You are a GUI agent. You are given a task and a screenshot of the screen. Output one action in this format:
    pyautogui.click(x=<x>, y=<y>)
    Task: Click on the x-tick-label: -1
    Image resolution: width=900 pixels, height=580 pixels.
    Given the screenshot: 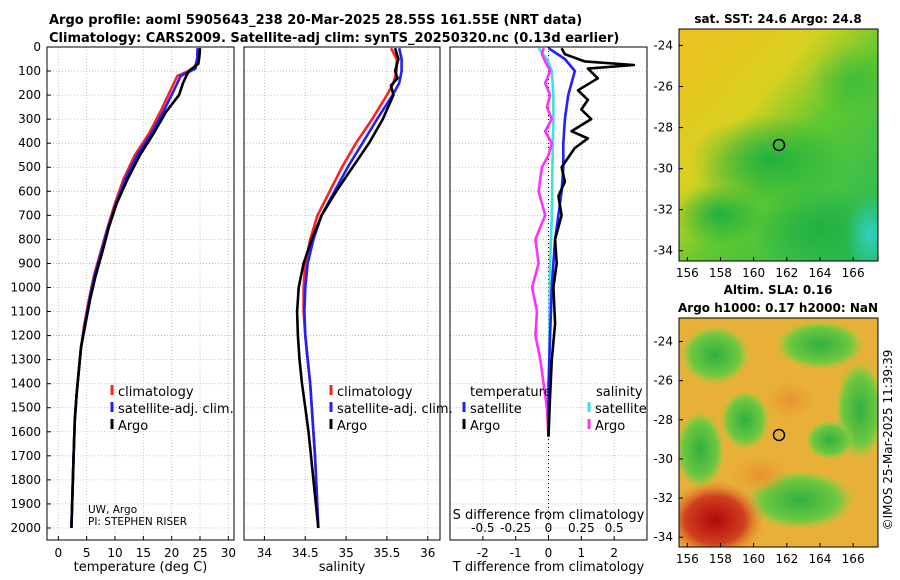 What is the action you would take?
    pyautogui.click(x=516, y=553)
    